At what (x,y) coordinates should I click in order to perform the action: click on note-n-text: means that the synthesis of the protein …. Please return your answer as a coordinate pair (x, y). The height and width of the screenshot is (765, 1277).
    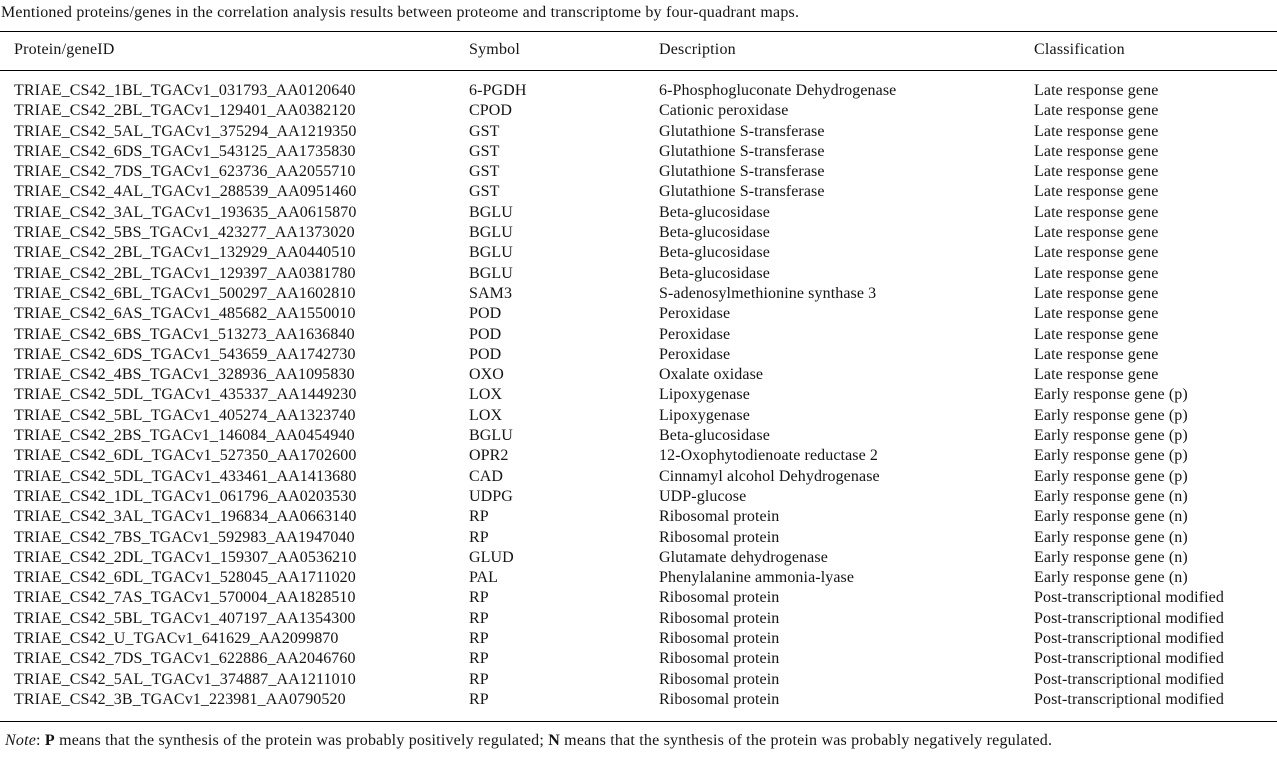
    Looking at the image, I should click on (806, 741).